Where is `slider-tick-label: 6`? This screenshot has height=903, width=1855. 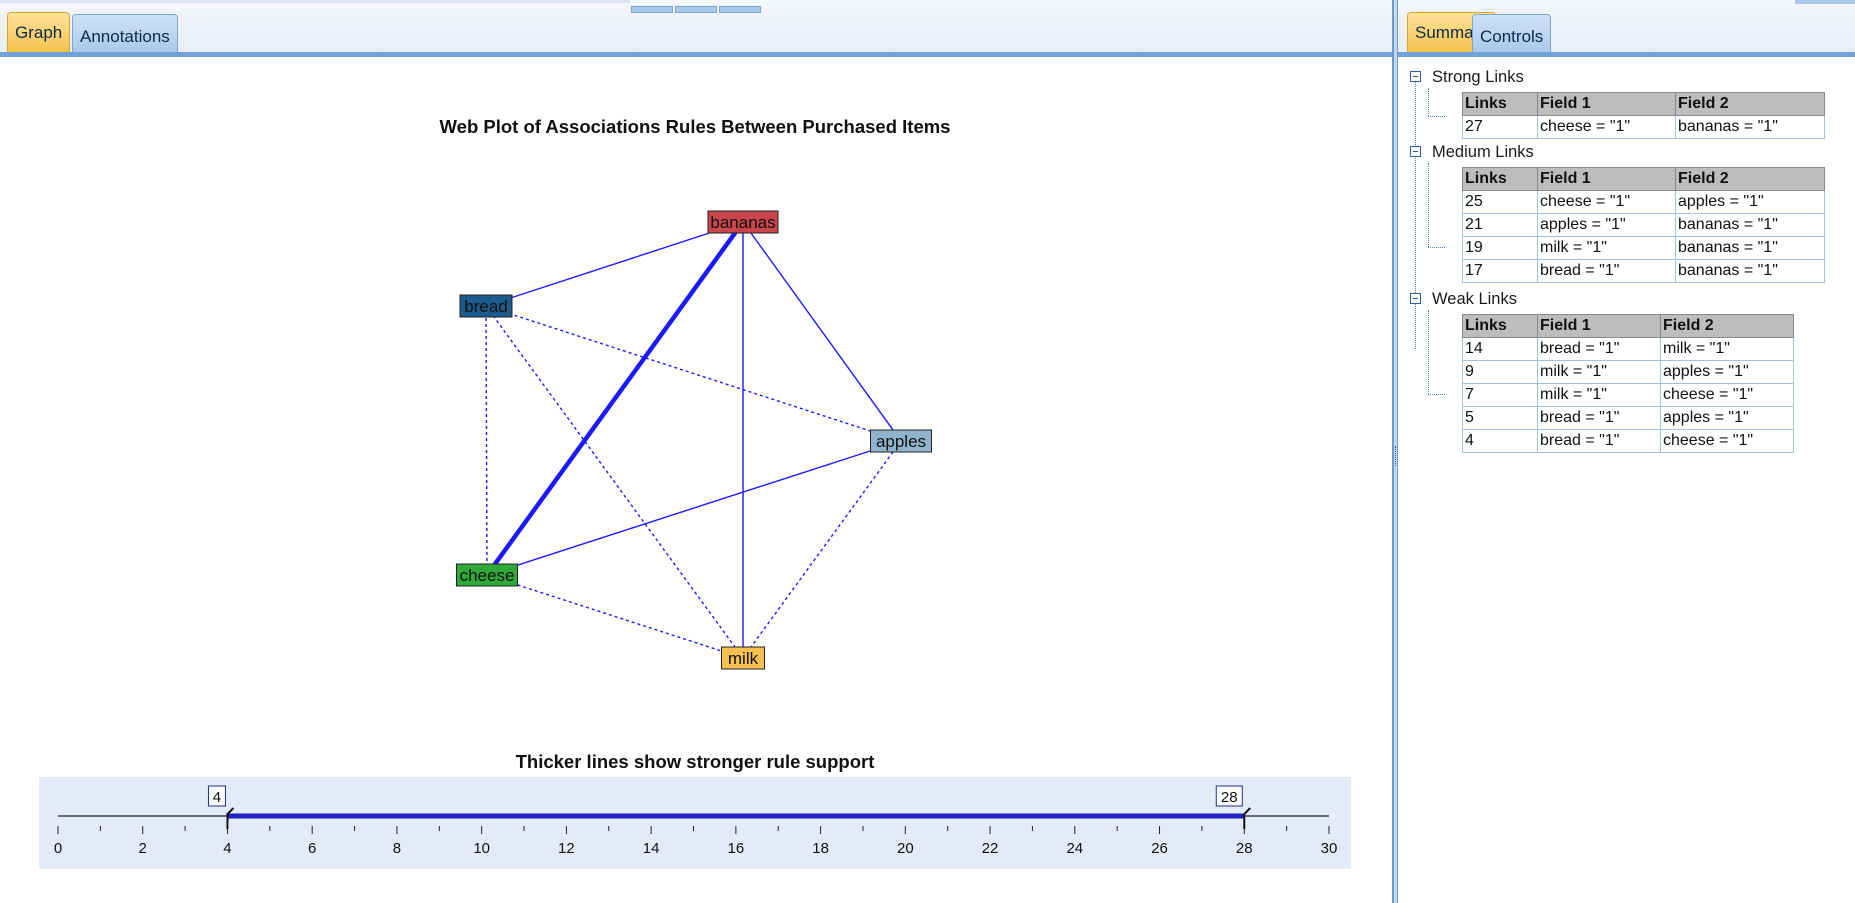 slider-tick-label: 6 is located at coordinates (312, 848).